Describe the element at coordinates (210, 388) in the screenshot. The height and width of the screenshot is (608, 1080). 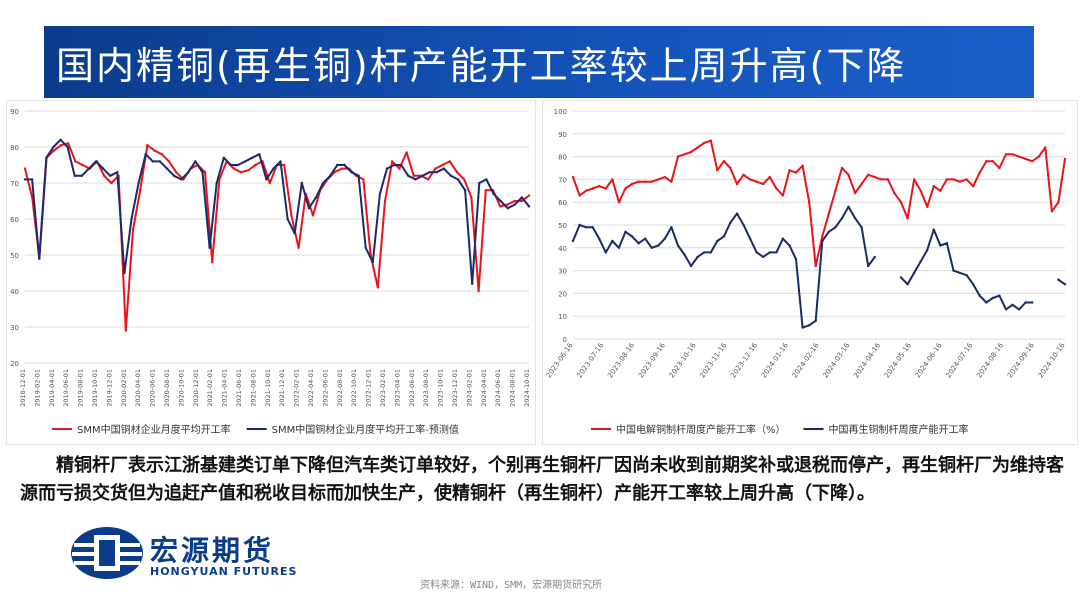
I see `x-tick-label: 2021-02-01` at that location.